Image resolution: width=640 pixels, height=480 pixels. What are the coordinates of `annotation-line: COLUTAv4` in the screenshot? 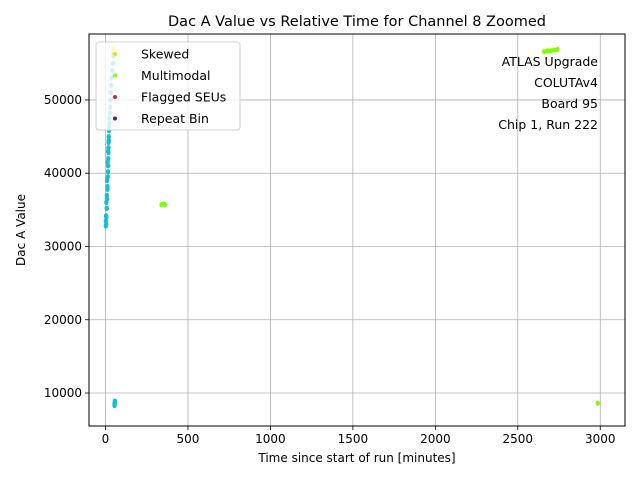 It's located at (566, 82).